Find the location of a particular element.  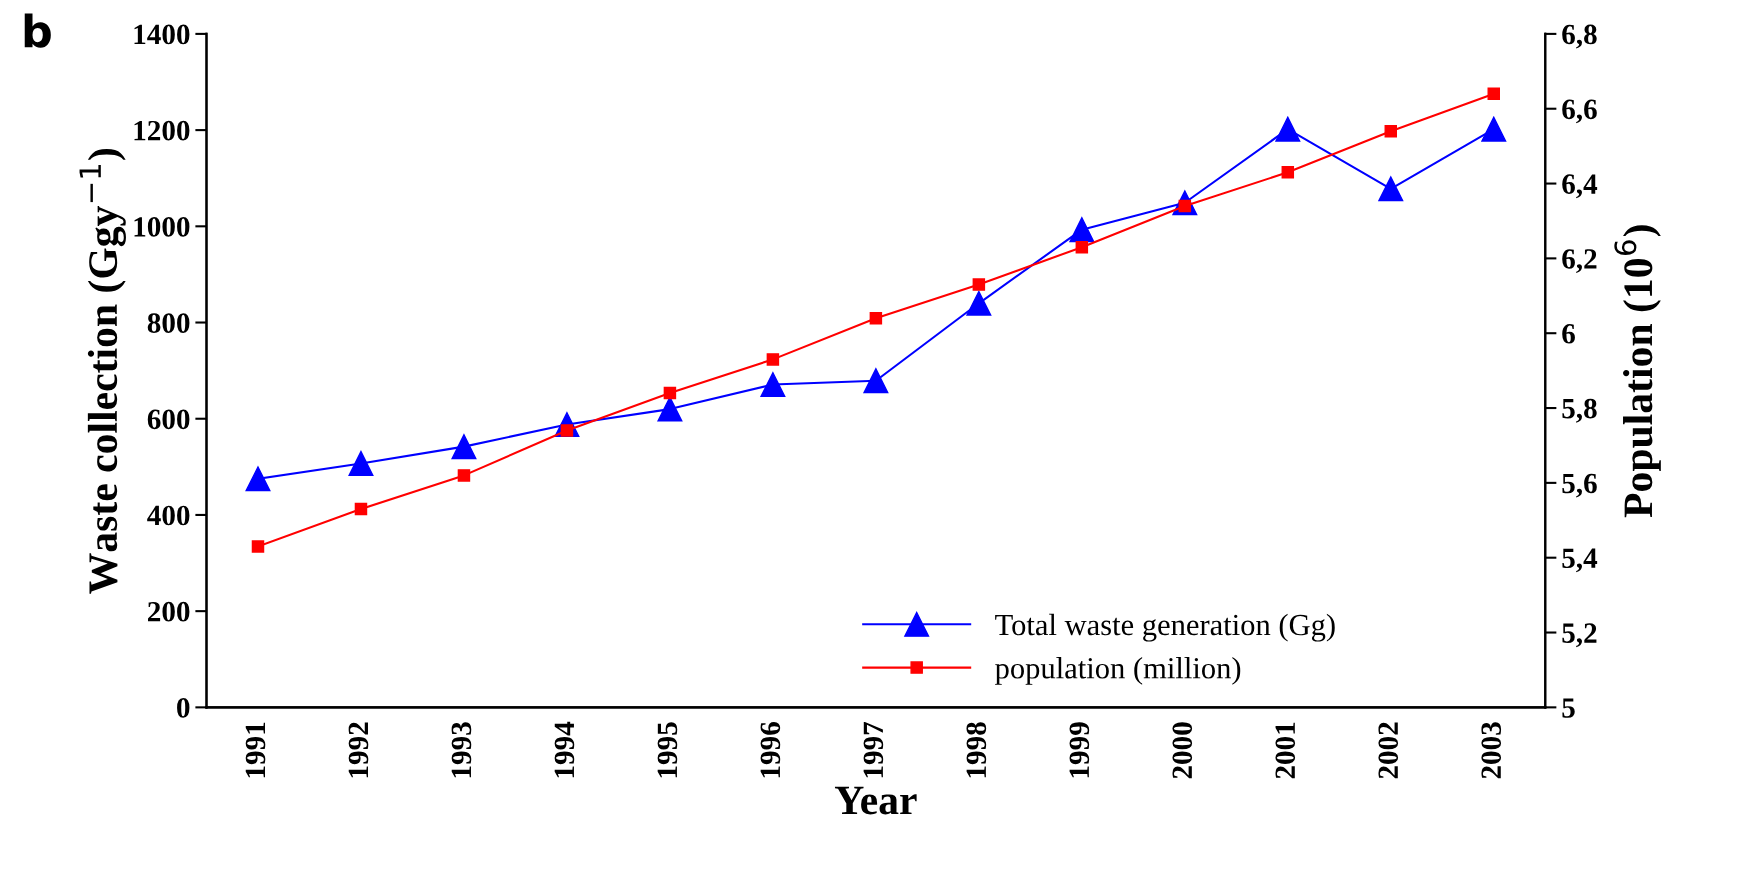

x-tick-label: 1994 is located at coordinates (564, 749).